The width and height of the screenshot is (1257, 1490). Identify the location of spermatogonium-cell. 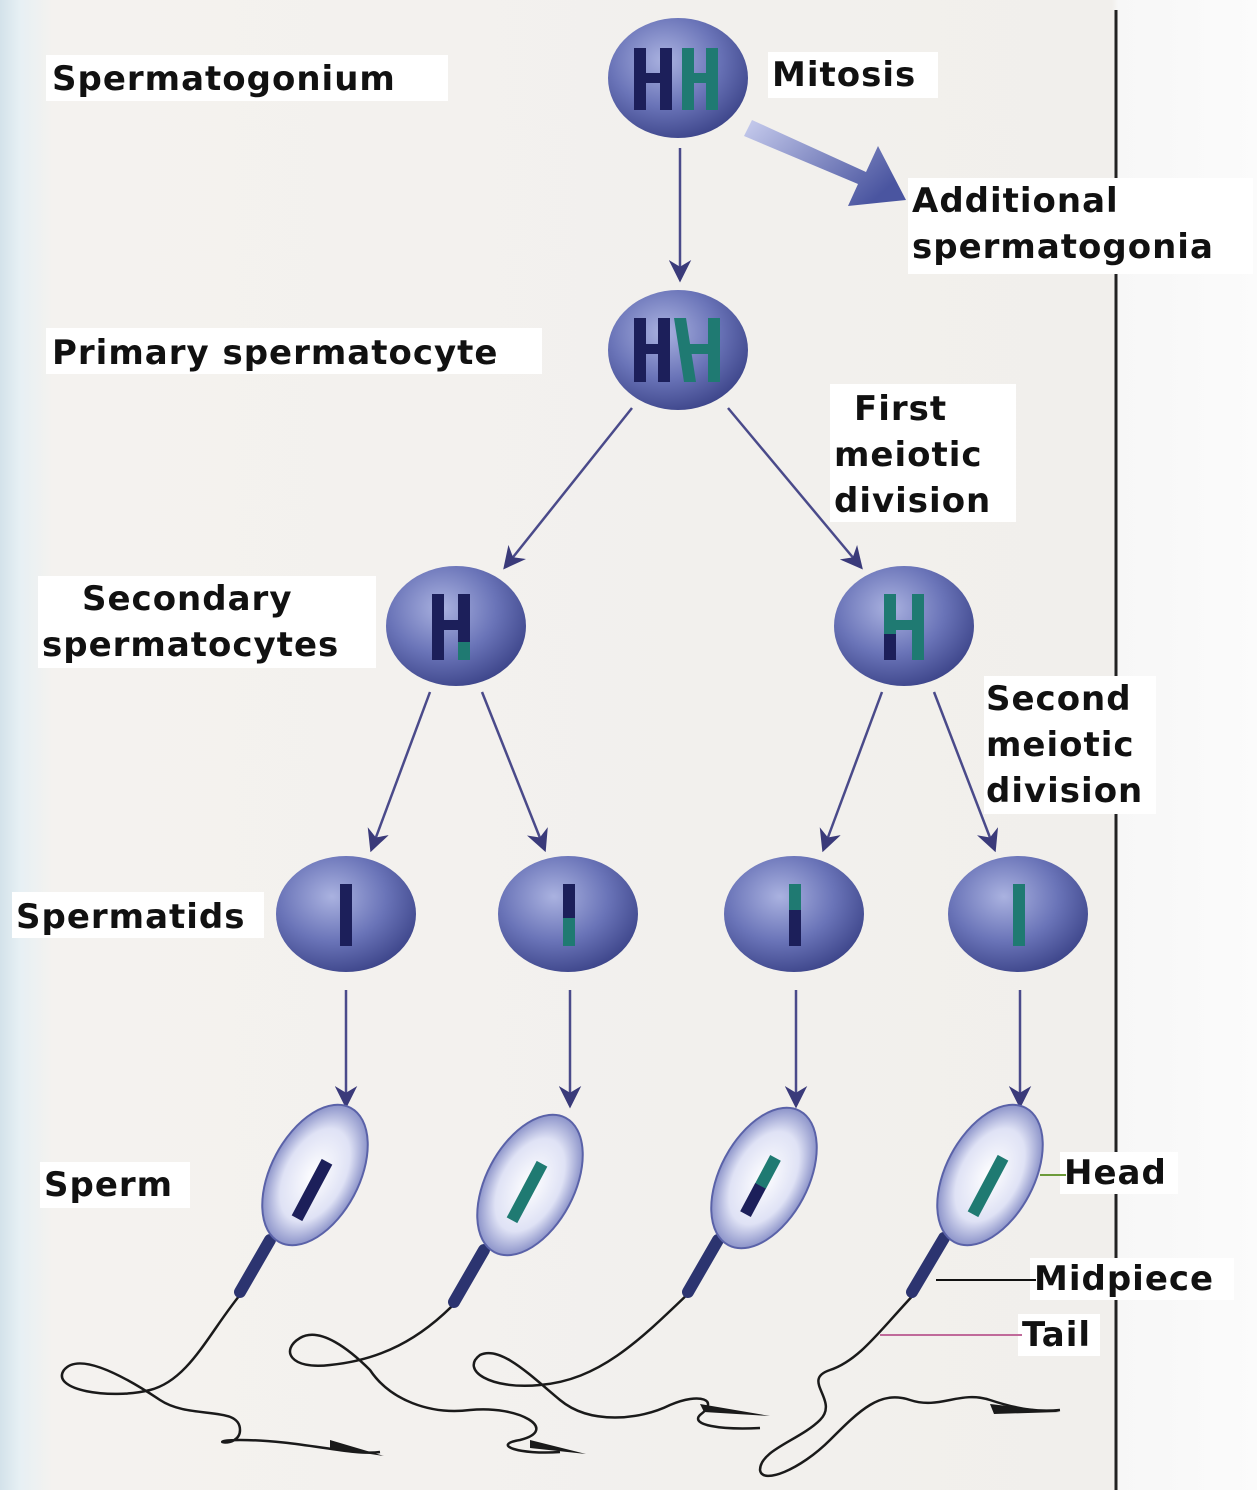
(678, 78).